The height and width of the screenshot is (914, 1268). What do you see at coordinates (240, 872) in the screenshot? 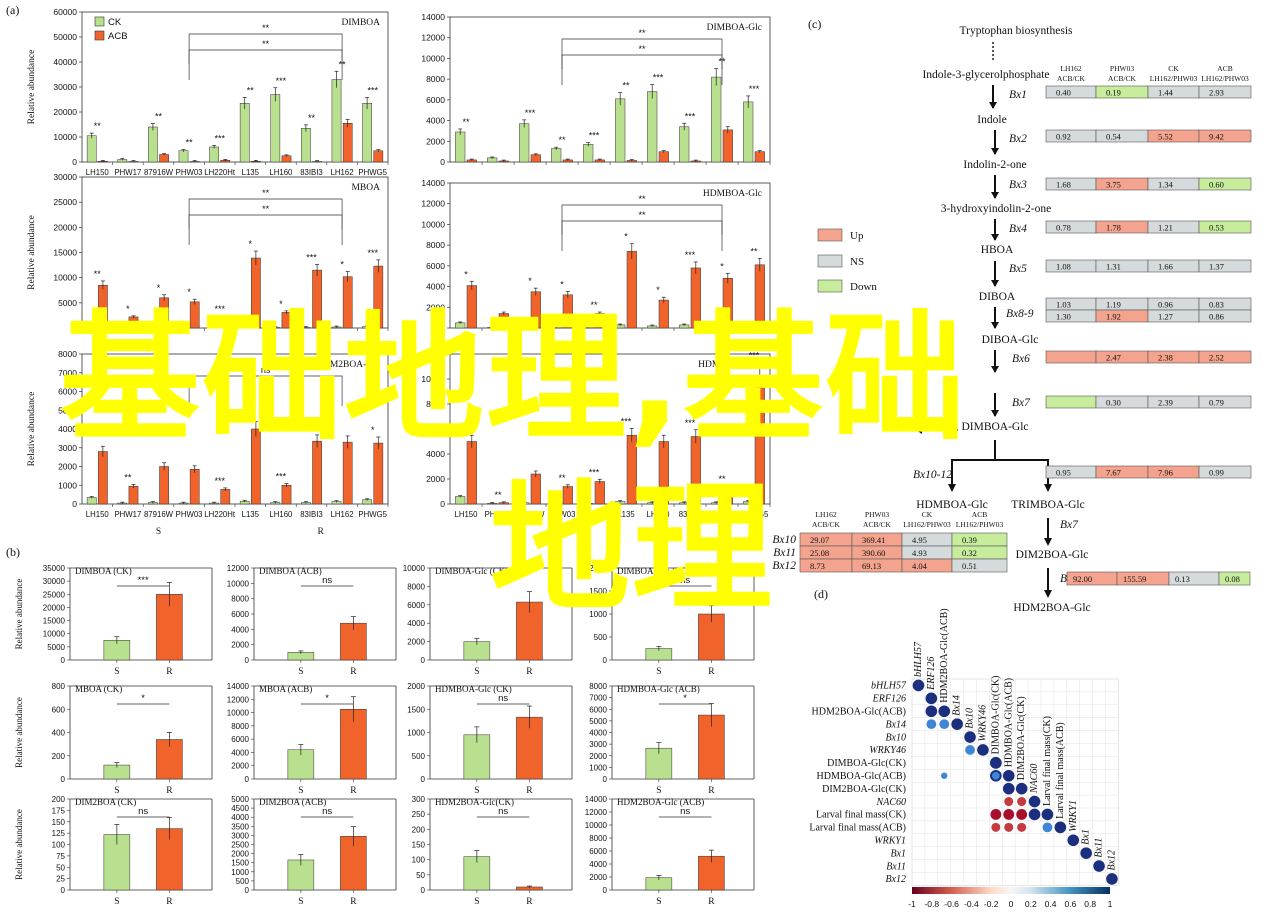
I see `y-tick-label: 1000` at bounding box center [240, 872].